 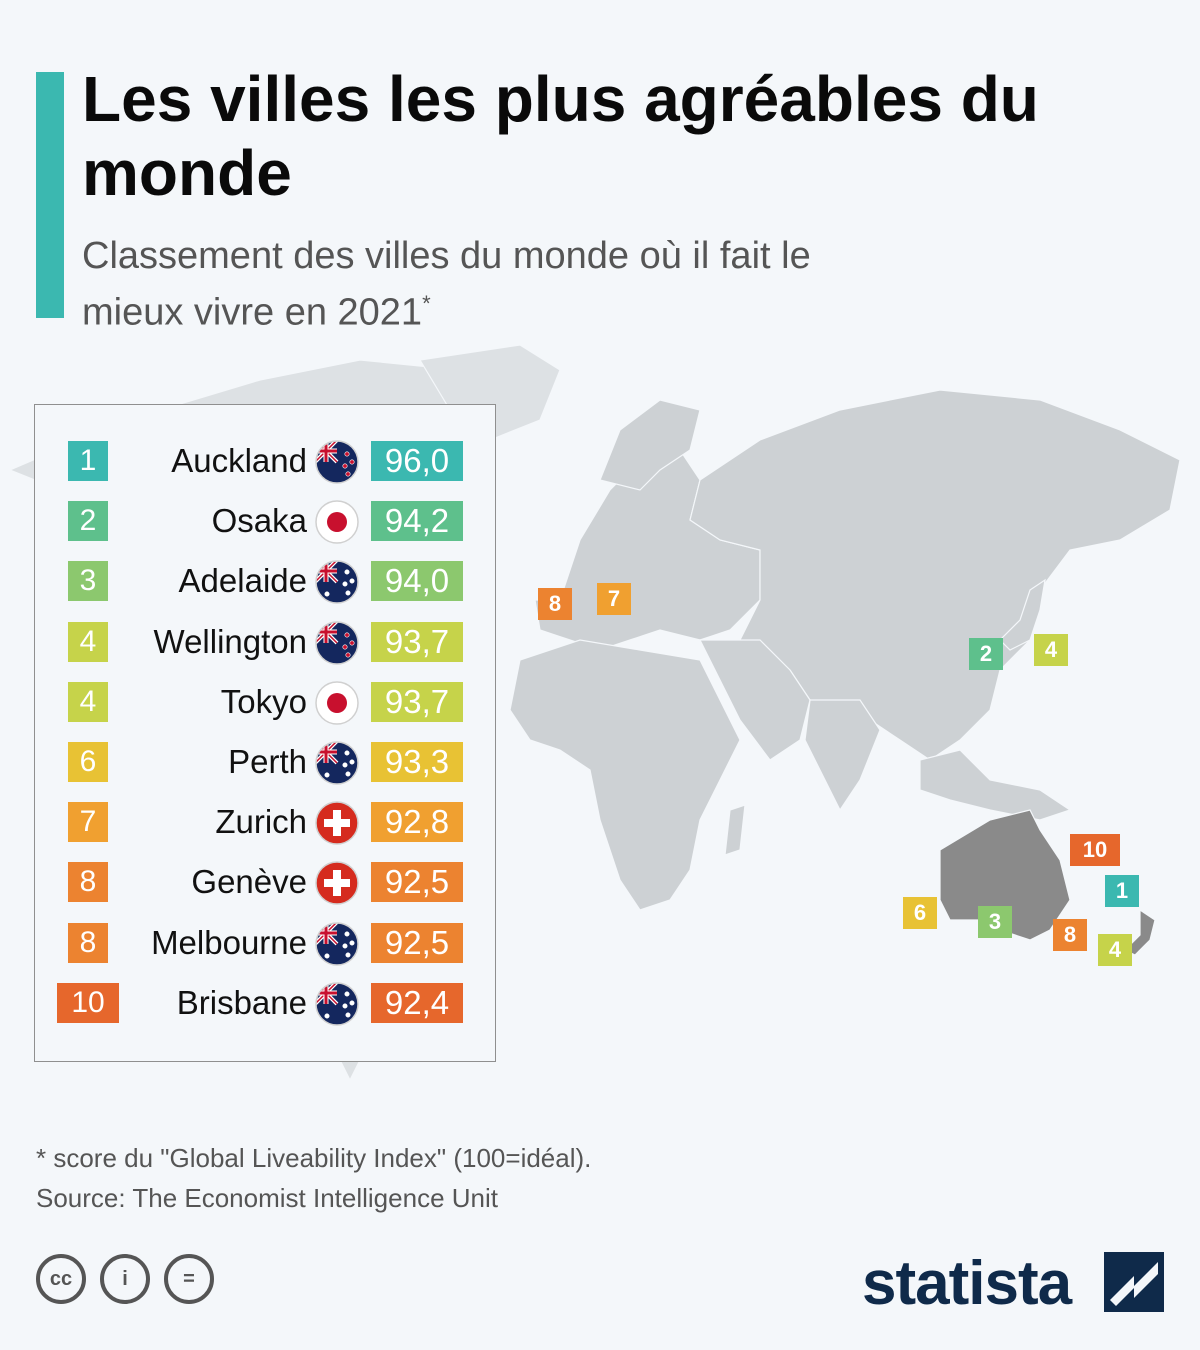 What do you see at coordinates (995, 922) in the screenshot?
I see `map-marker-rank-3: 3` at bounding box center [995, 922].